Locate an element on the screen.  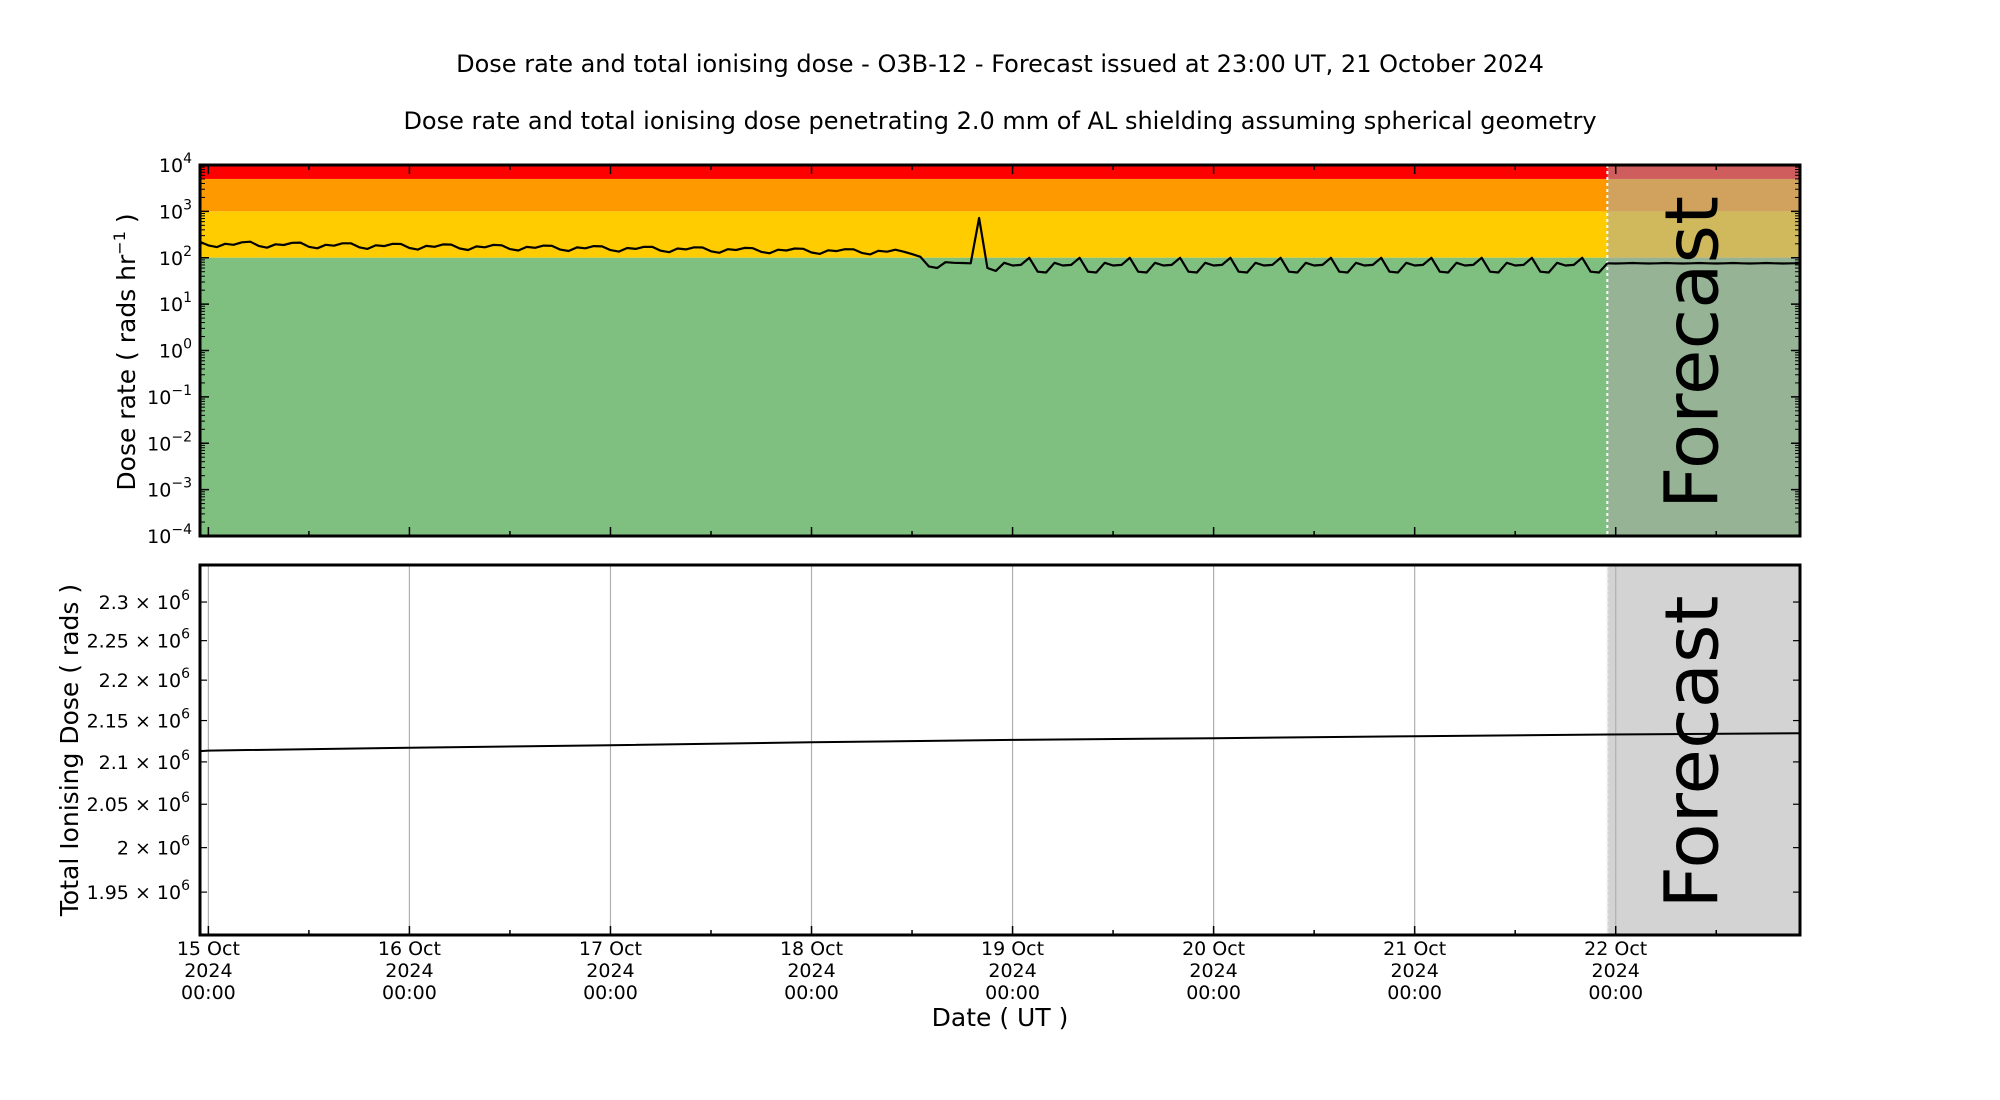
y-tick-label: 10⁴ is located at coordinates (175, 164).